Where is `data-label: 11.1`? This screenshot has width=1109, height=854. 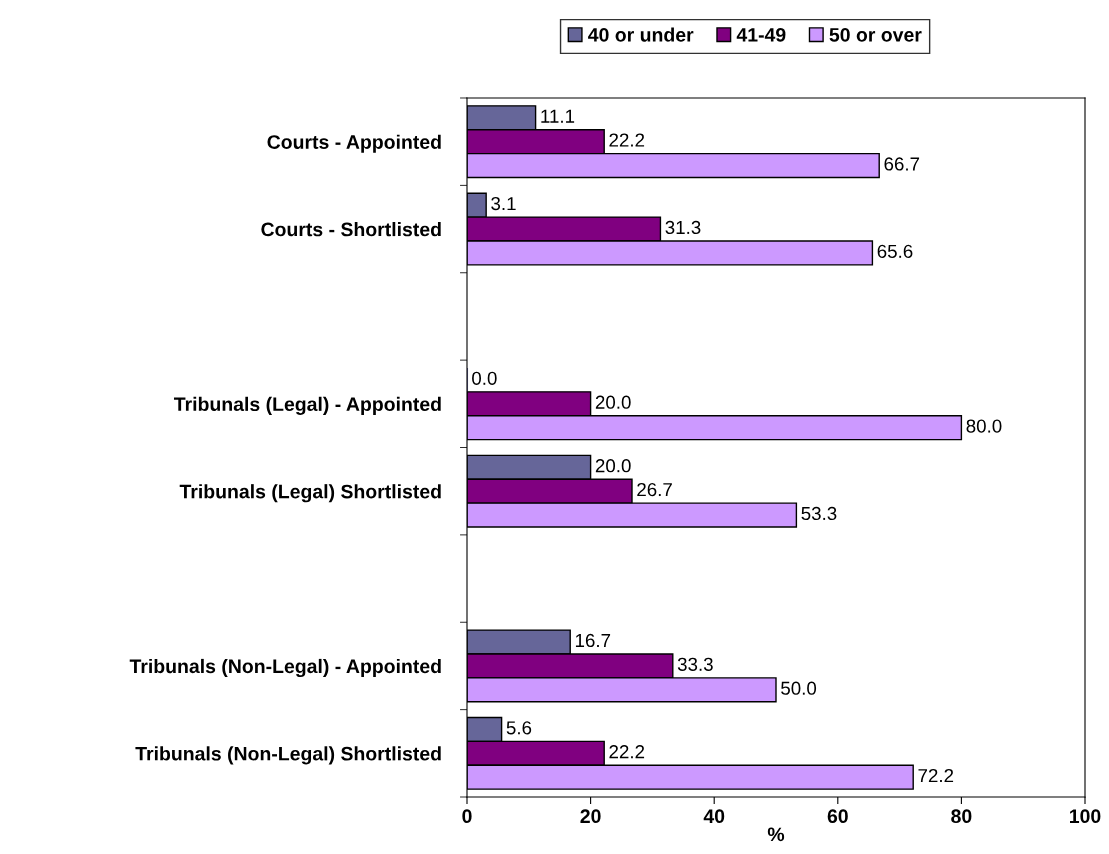
data-label: 11.1 is located at coordinates (558, 116).